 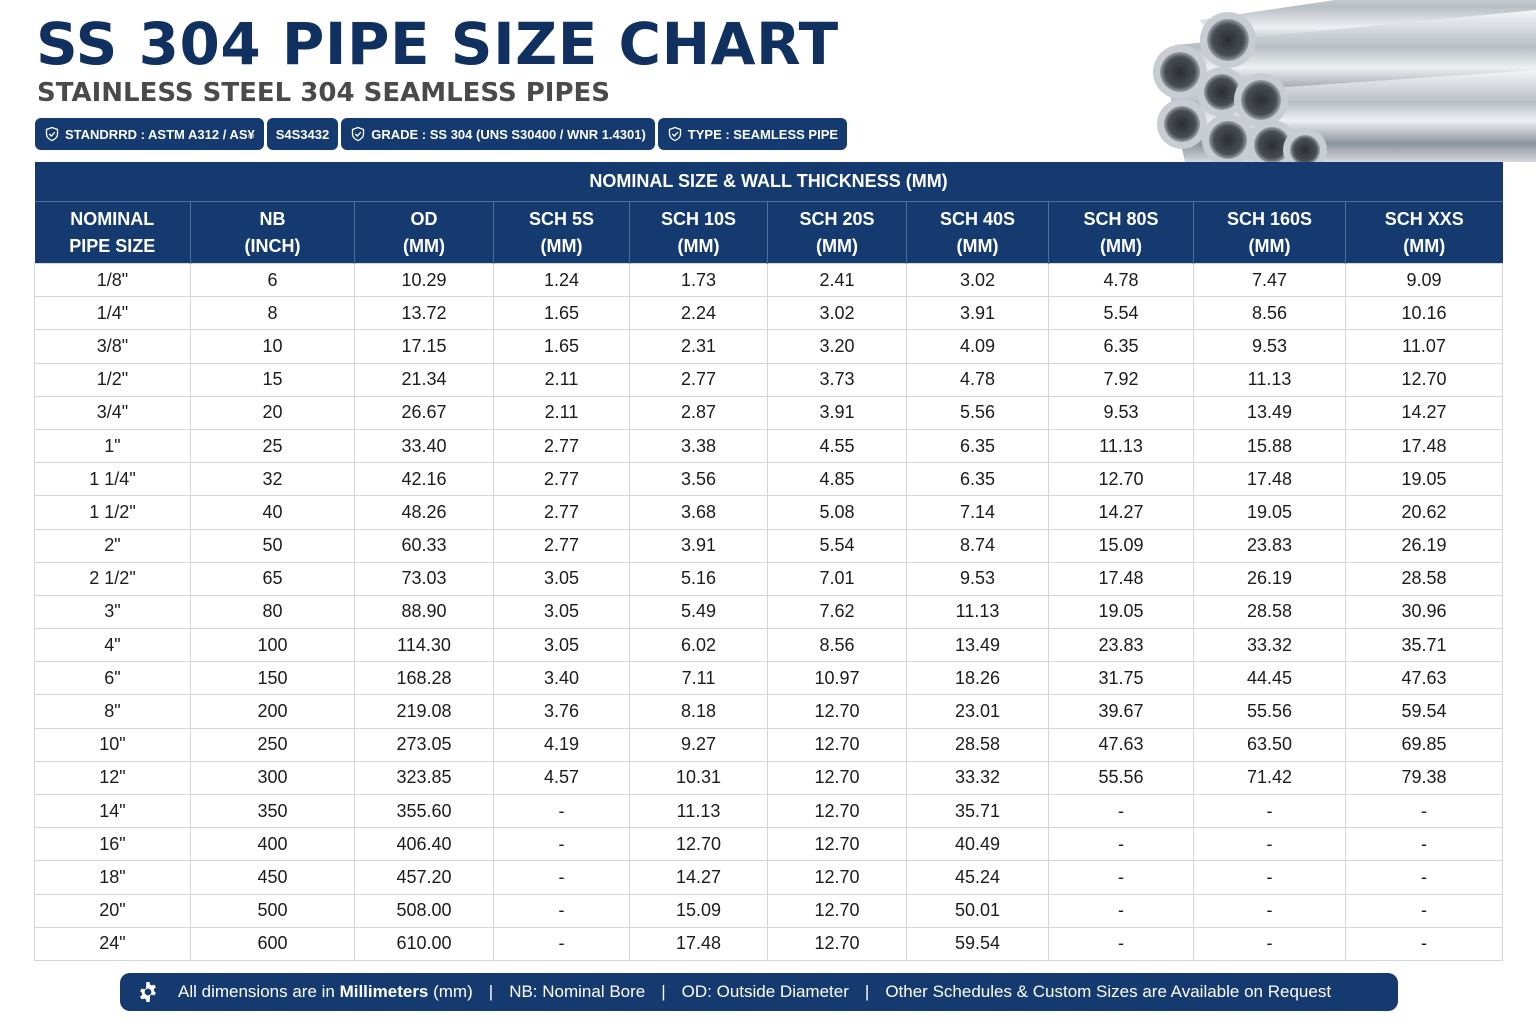 What do you see at coordinates (498, 134) in the screenshot?
I see `grade-badge: GRADE : SS 304 (UNS S30400 / WNR 1.4301)` at bounding box center [498, 134].